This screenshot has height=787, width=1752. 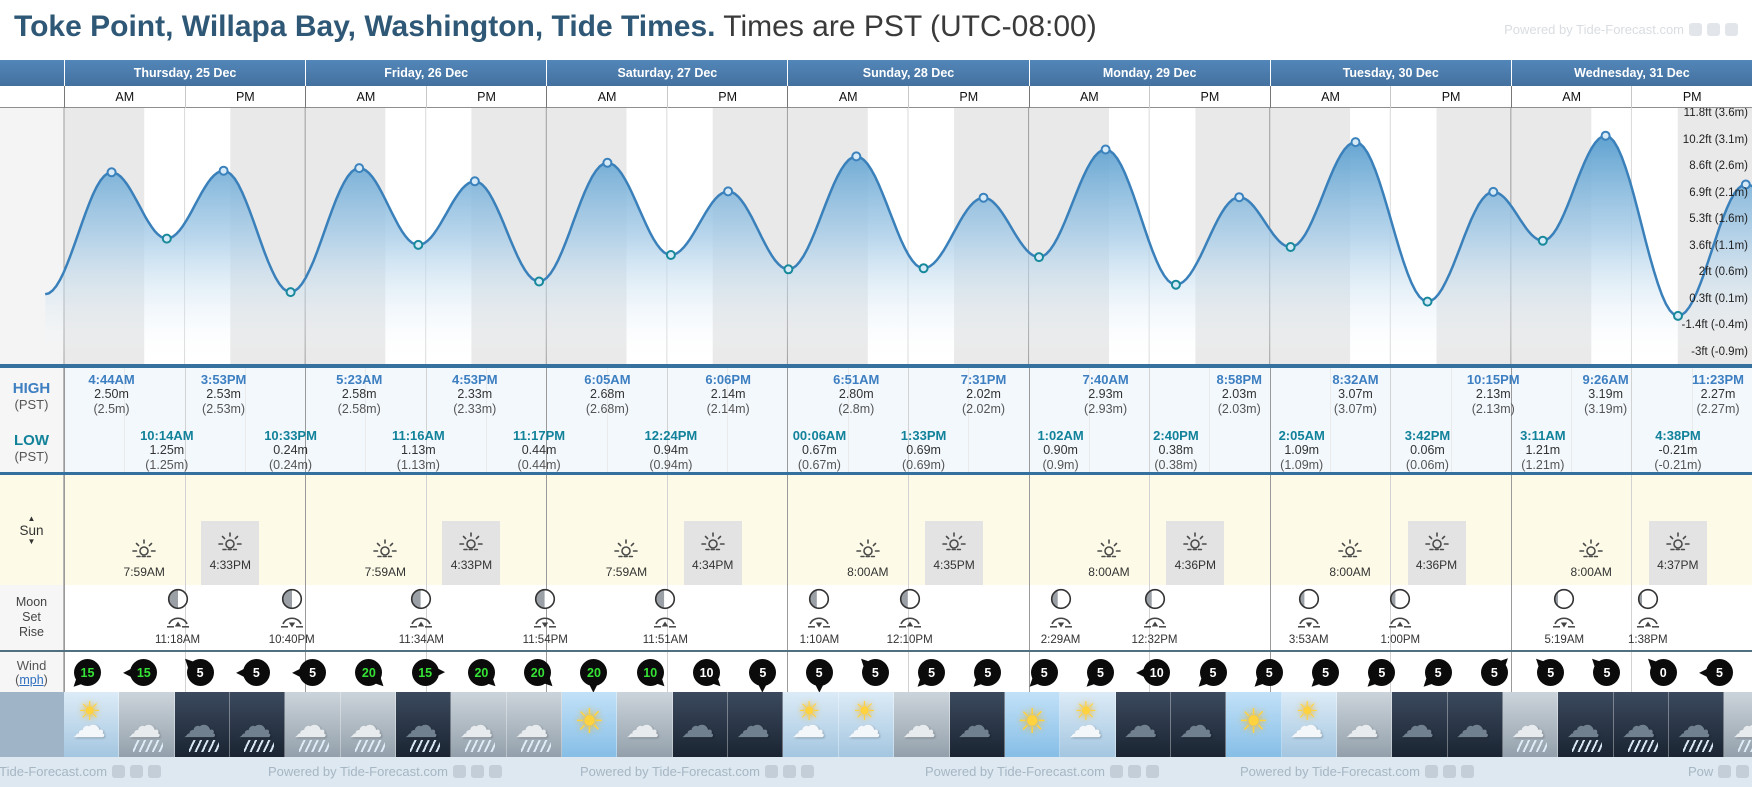 I want to click on wind-direction-arrow-icon: ▶, so click(x=127, y=673).